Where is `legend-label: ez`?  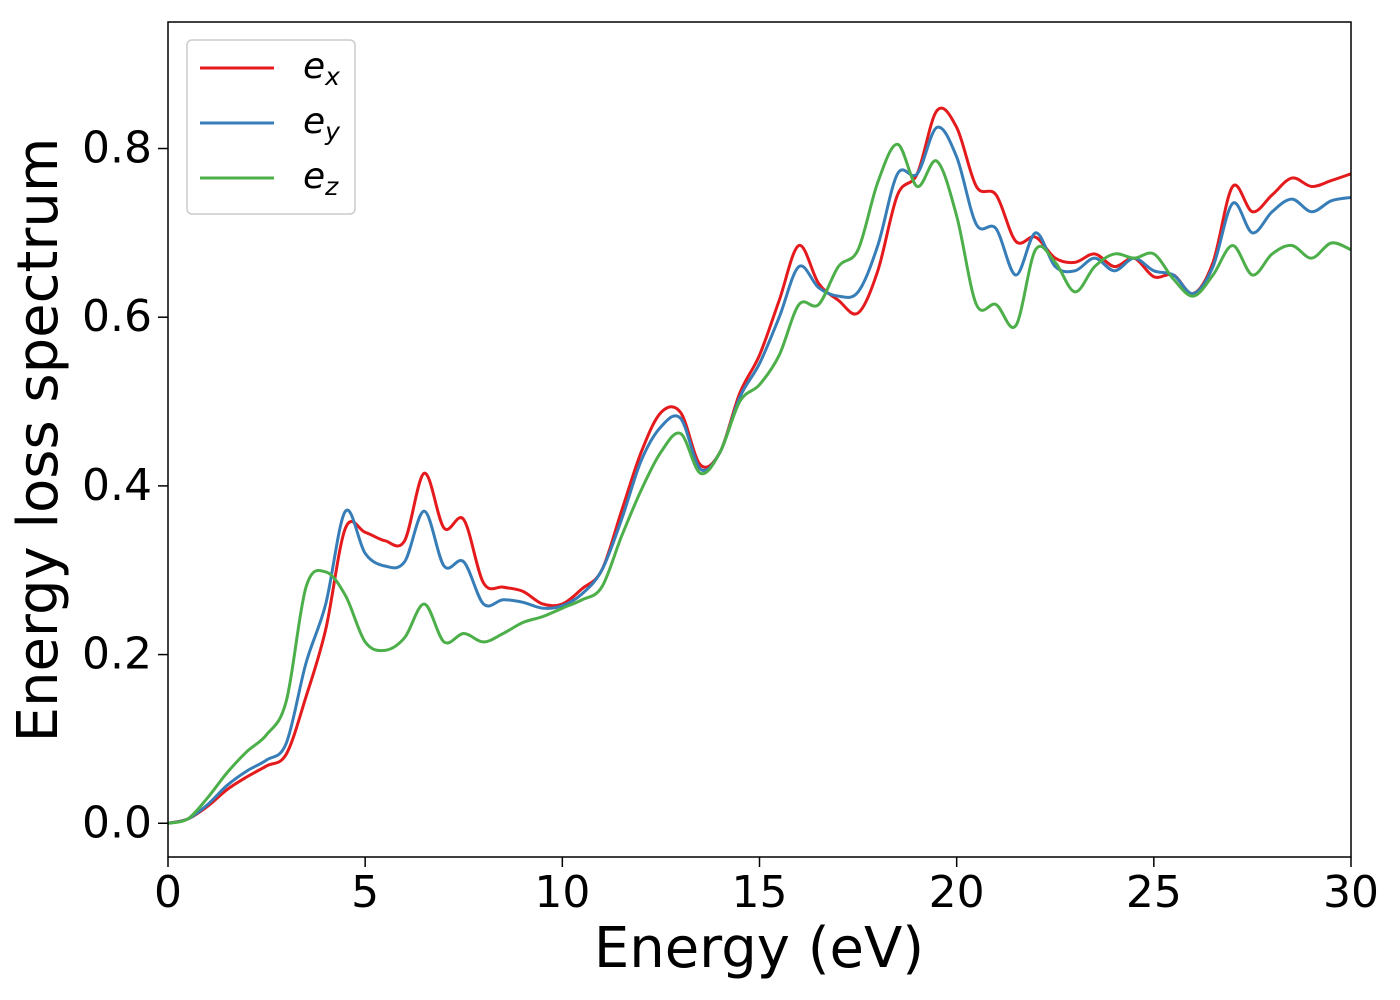
legend-label: ez is located at coordinates (321, 178).